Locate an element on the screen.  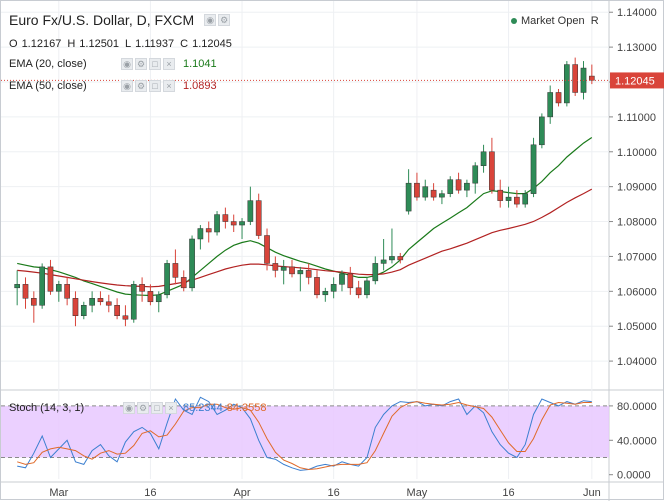
stoch-label: Stoch (14, 3, 1) is located at coordinates (47, 408).